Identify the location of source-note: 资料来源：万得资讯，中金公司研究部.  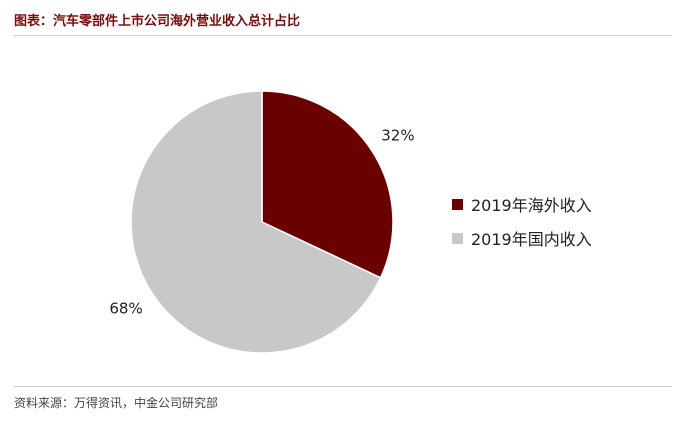
(116, 403).